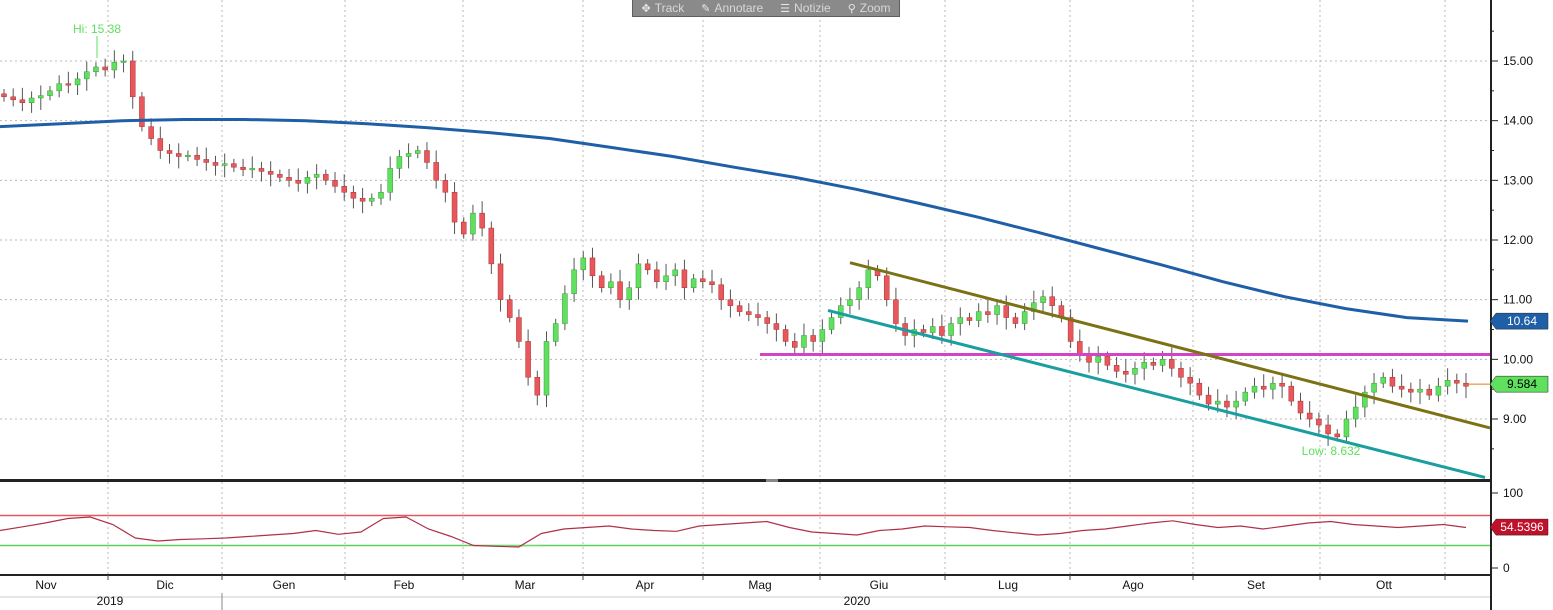 The image size is (1553, 610). What do you see at coordinates (110, 601) in the screenshot?
I see `year-label: 2019` at bounding box center [110, 601].